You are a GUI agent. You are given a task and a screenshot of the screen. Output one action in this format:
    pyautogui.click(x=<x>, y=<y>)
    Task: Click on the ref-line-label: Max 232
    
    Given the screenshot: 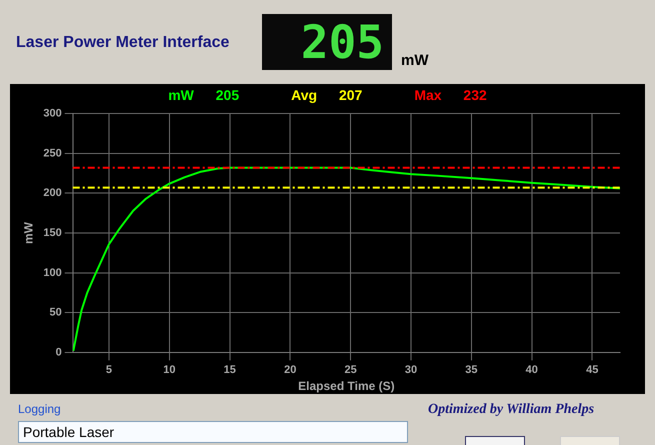 What is the action you would take?
    pyautogui.click(x=450, y=95)
    